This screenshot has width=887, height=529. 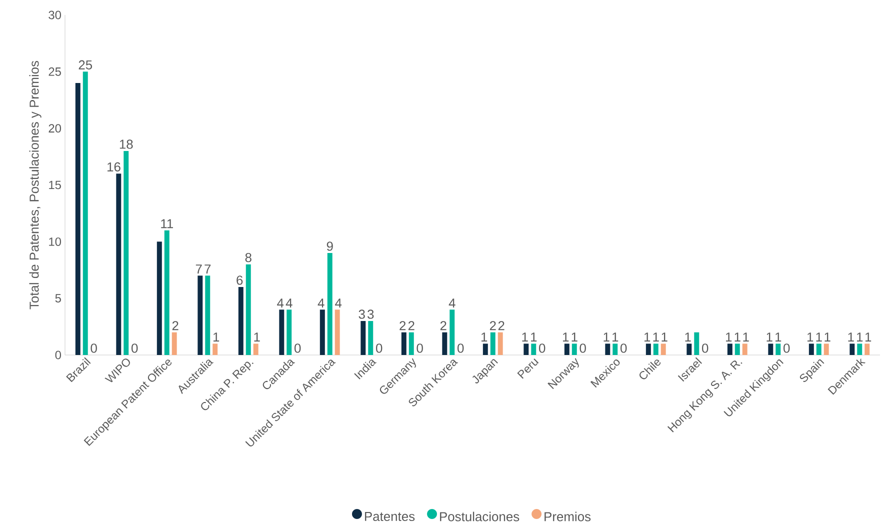 I want to click on data-label: 11, so click(x=167, y=223).